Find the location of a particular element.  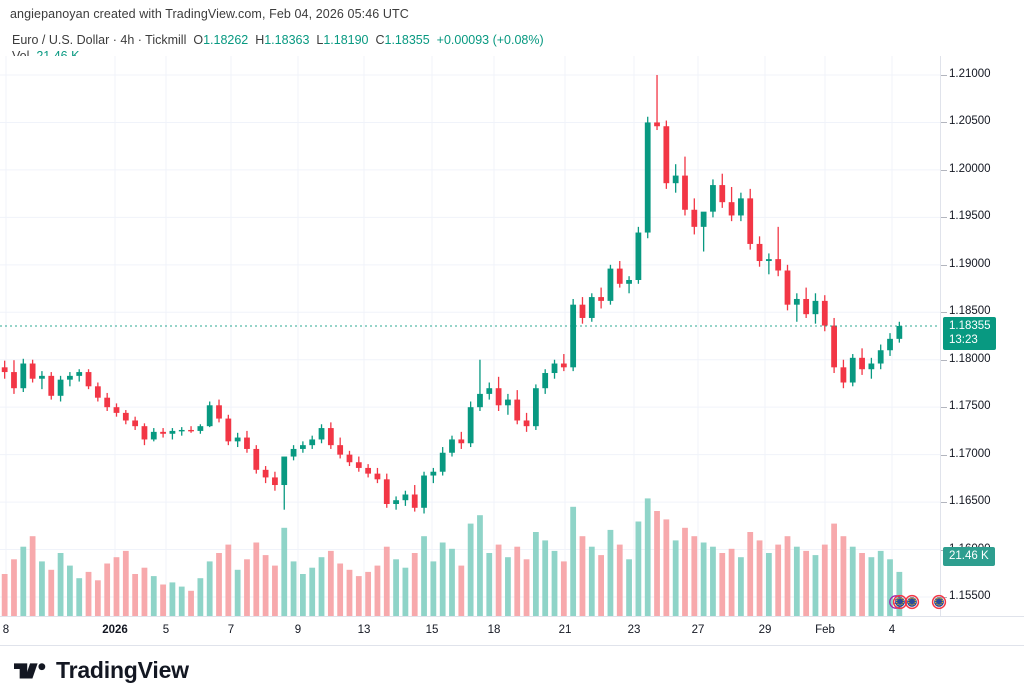

legend-high-value: 1.18363 is located at coordinates (287, 40).